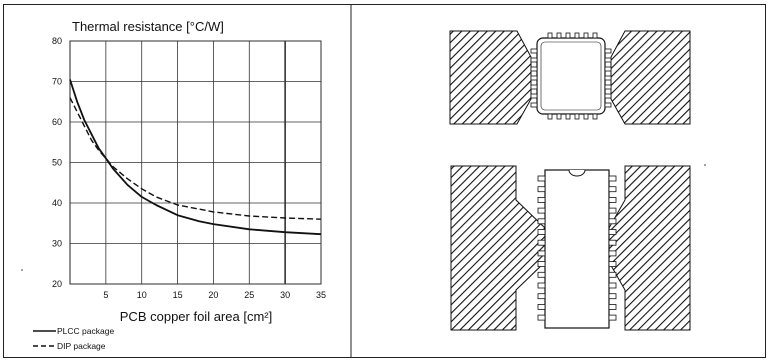 Image resolution: width=770 pixels, height=363 pixels. I want to click on dip-diagram, so click(570, 248).